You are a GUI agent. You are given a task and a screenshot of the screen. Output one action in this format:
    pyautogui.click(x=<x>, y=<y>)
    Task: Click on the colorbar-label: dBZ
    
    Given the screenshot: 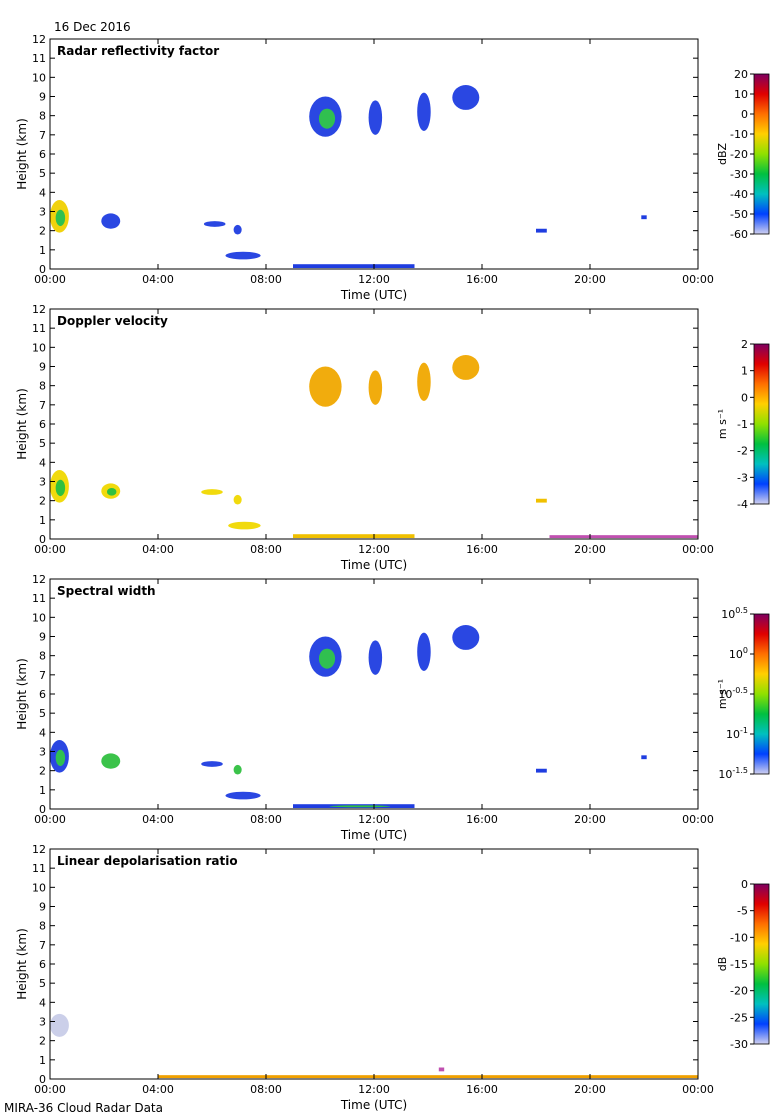 What is the action you would take?
    pyautogui.click(x=722, y=154)
    